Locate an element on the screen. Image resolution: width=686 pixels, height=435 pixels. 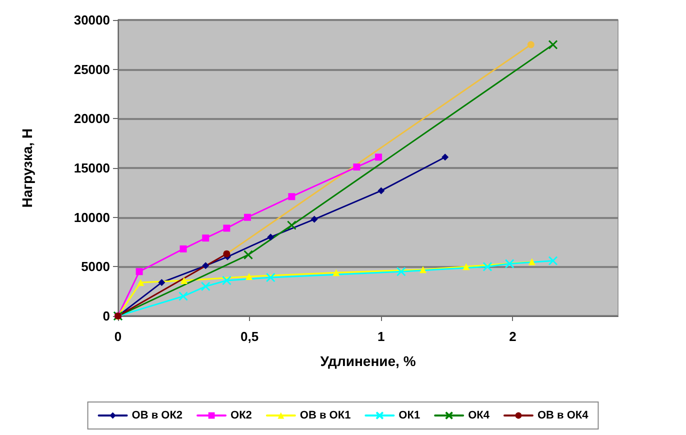
x-axis-title: Удлинение, % is located at coordinates (368, 361).